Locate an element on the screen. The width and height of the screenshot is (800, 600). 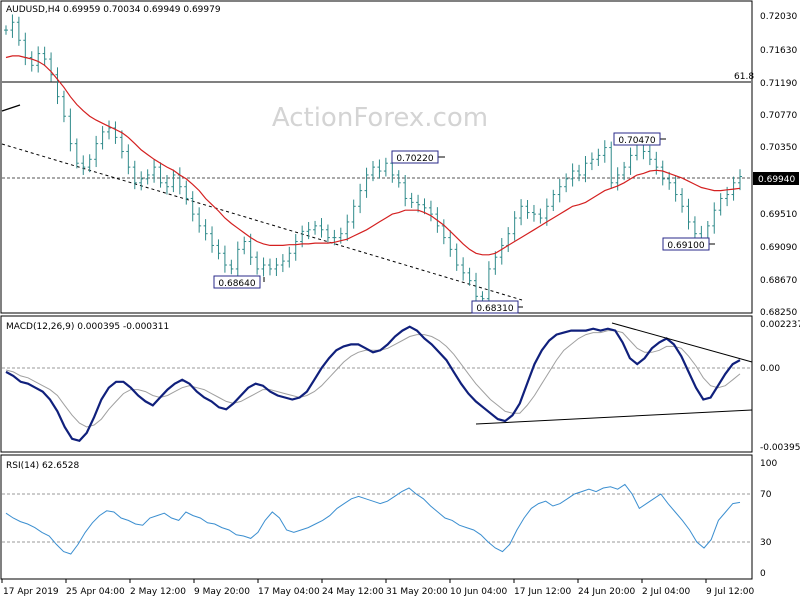
x-tick-5: 24 May 12:00 is located at coordinates (353, 592).